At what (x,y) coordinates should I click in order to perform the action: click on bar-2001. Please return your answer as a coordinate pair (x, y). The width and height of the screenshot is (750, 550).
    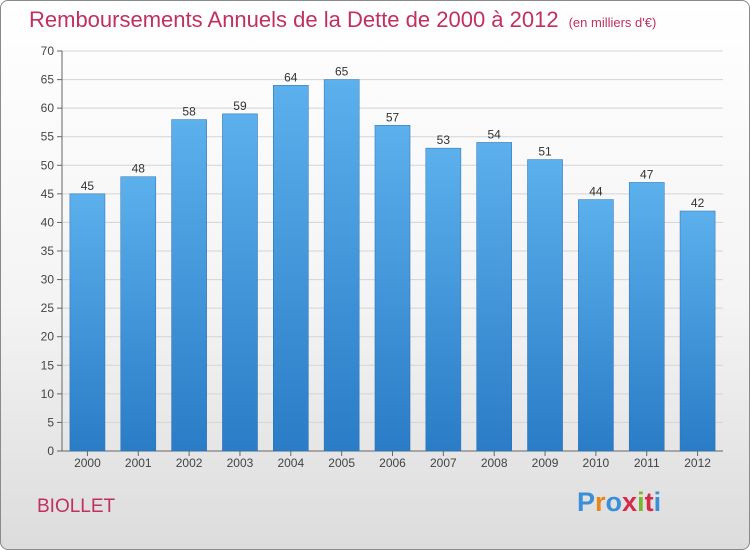
    Looking at the image, I should click on (138, 314).